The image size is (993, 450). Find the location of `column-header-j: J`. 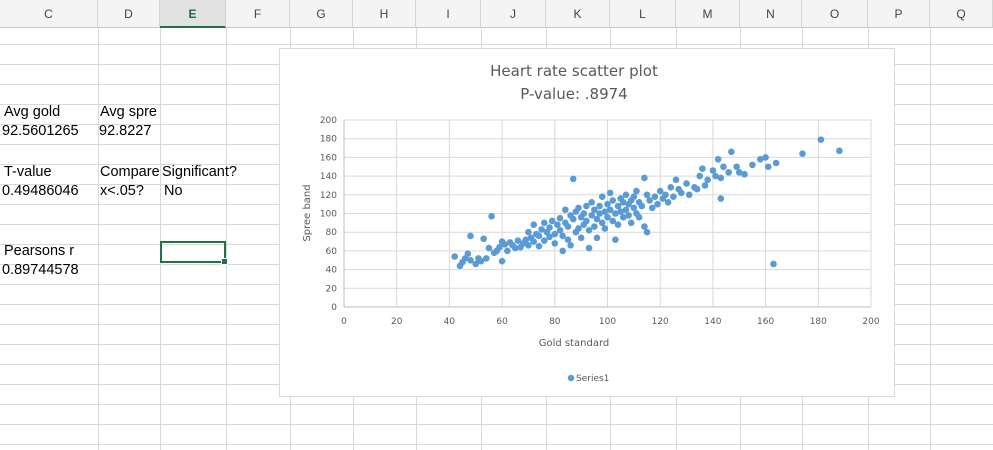

column-header-j: J is located at coordinates (513, 14).